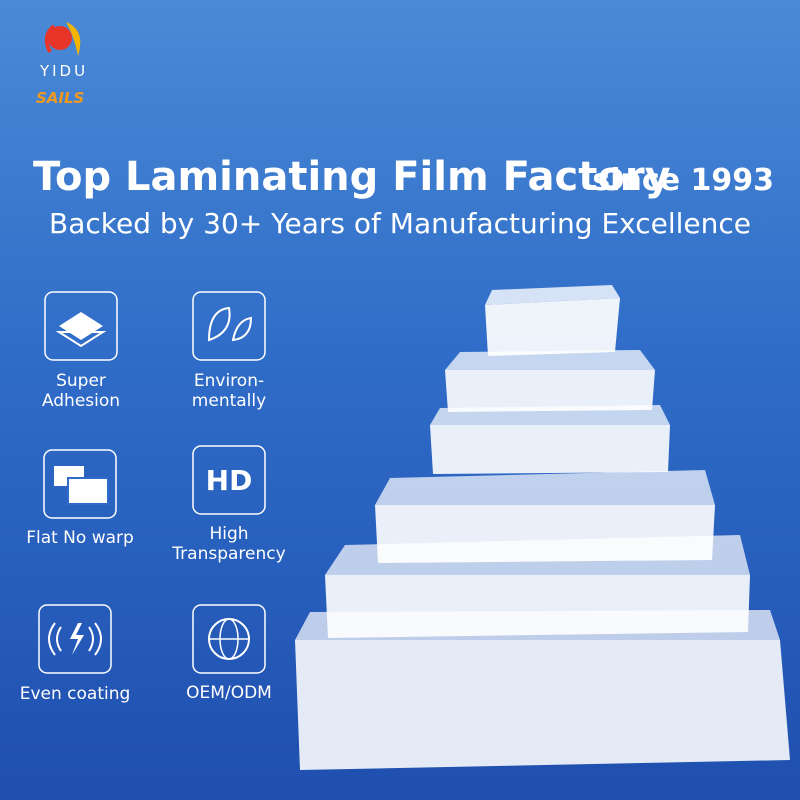  I want to click on feature-label: mentally, so click(229, 401).